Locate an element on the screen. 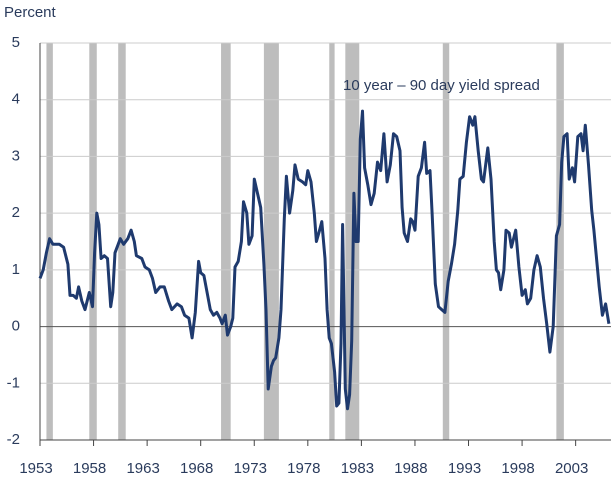 The width and height of the screenshot is (611, 486). x-tick-label: 1963 is located at coordinates (142, 468).